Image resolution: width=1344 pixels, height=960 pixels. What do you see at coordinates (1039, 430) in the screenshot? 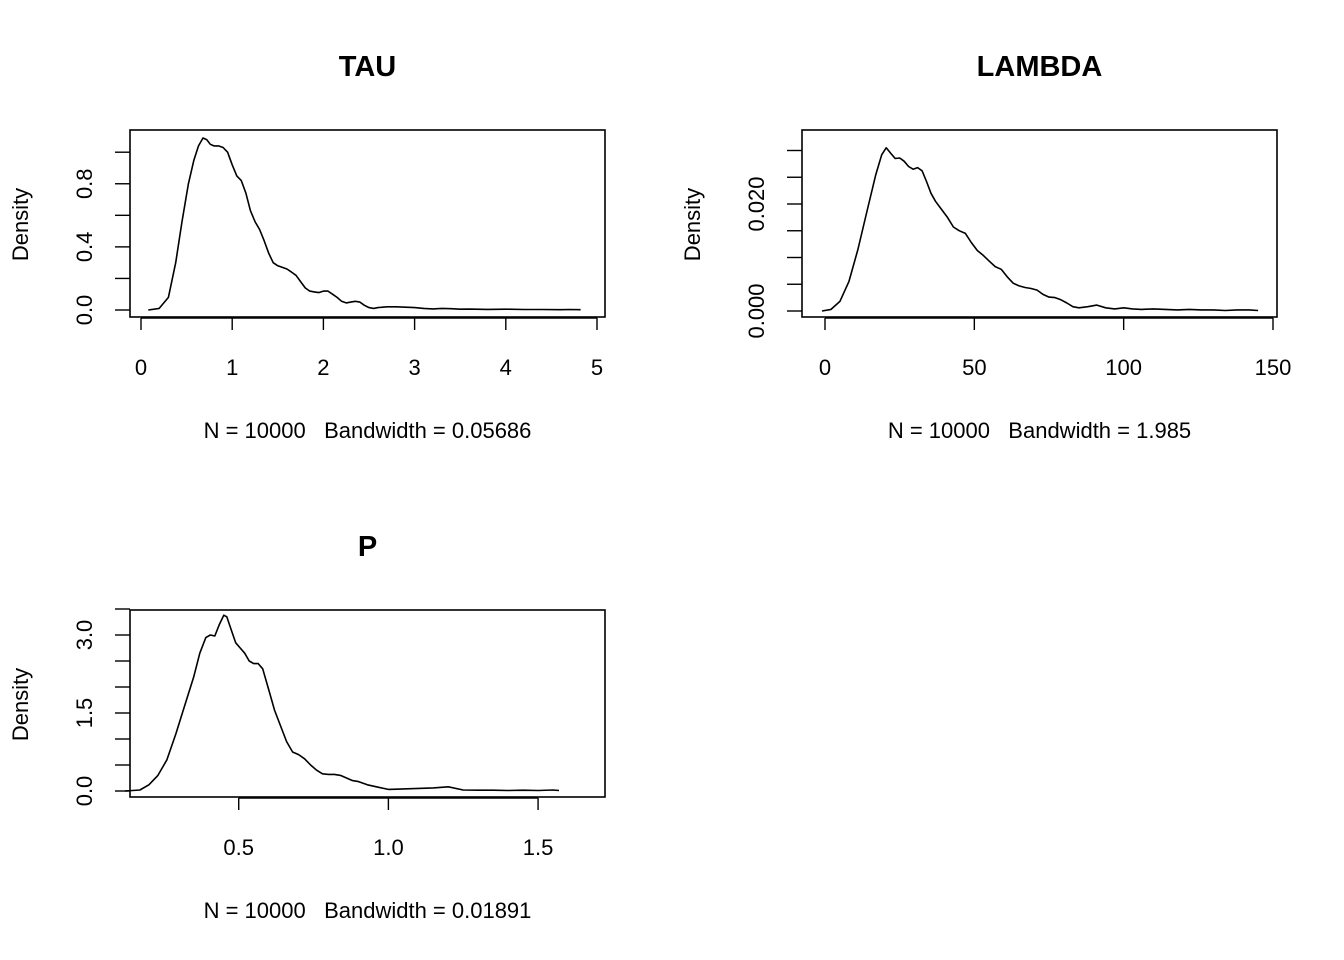
I see `x-axis-label: N = 10000 Bandwidth = 1.985` at bounding box center [1039, 430].